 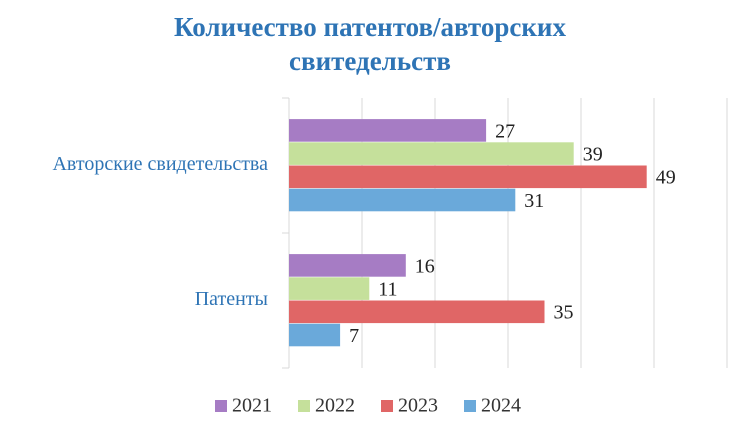 I want to click on value-label: 27, so click(x=505, y=131).